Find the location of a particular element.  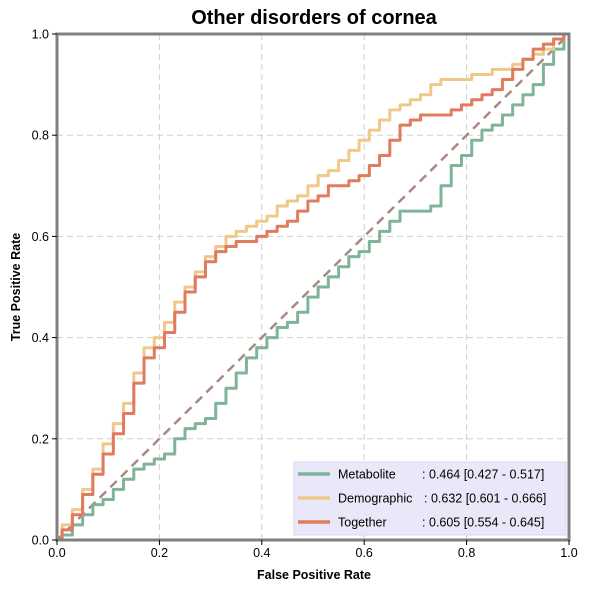

legend-box is located at coordinates (430, 498).